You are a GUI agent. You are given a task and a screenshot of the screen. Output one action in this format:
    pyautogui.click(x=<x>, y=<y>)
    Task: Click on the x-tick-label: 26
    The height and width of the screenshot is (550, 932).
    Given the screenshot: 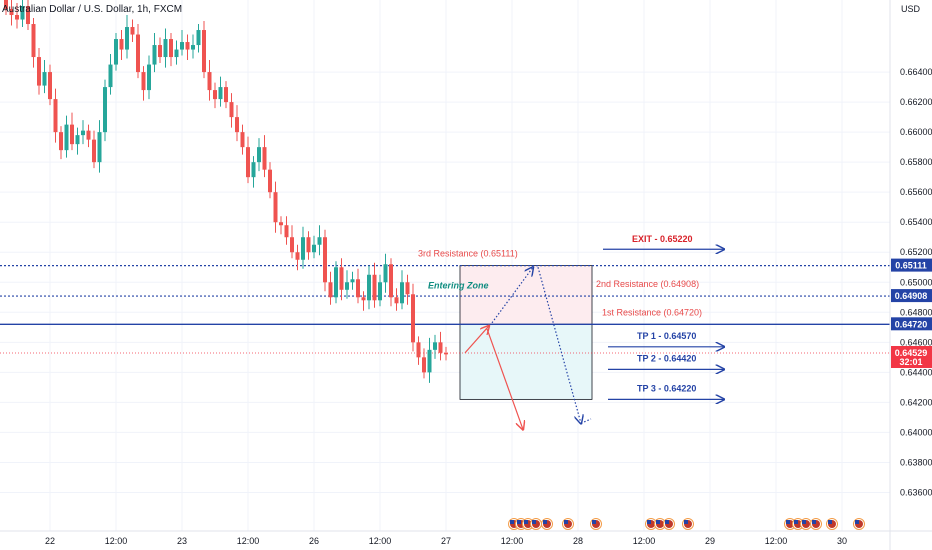 What is the action you would take?
    pyautogui.click(x=314, y=541)
    